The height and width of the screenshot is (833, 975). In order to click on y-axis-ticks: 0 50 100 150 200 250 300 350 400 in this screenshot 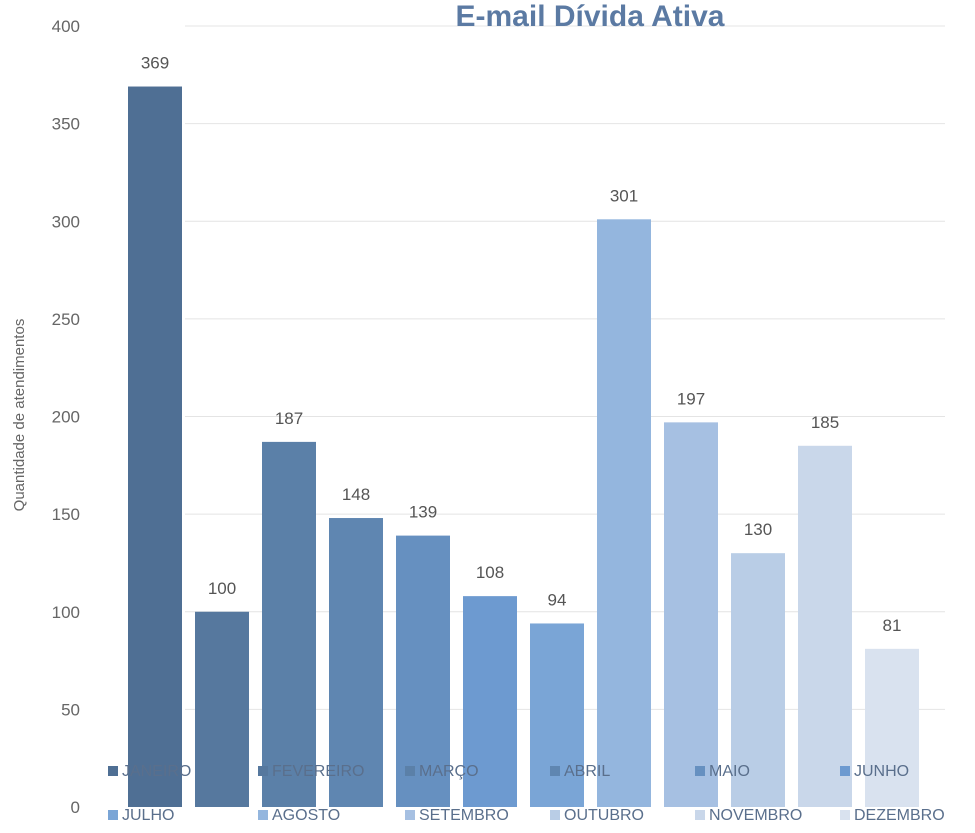, I will do `click(66, 417)`.